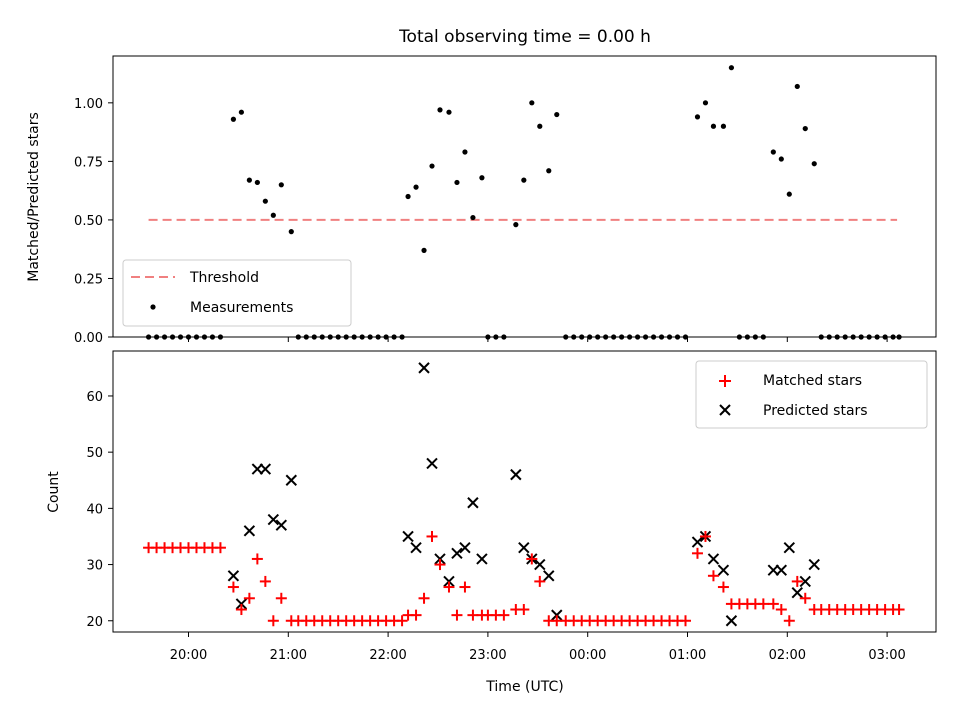  Describe the element at coordinates (538, 647) in the screenshot. I see `bottom-x-ticks: 20:00 21:00 22:00 23:00 00:00 01:00 02:00 03:00` at that location.